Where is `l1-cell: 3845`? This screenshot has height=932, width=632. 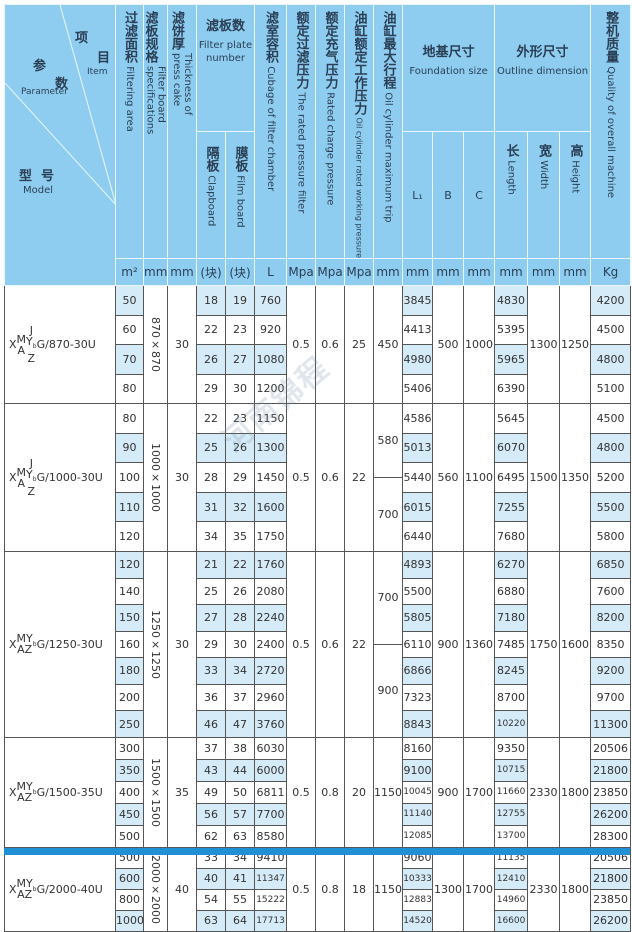
l1-cell: 3845 is located at coordinates (418, 300).